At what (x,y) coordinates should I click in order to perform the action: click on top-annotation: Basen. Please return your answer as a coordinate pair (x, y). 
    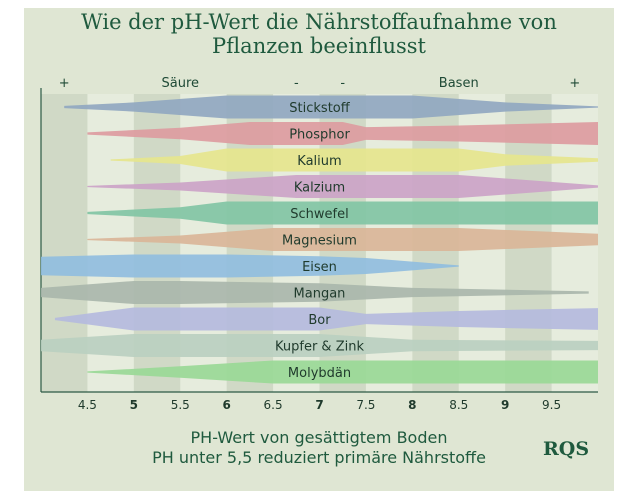
    Looking at the image, I should click on (459, 83).